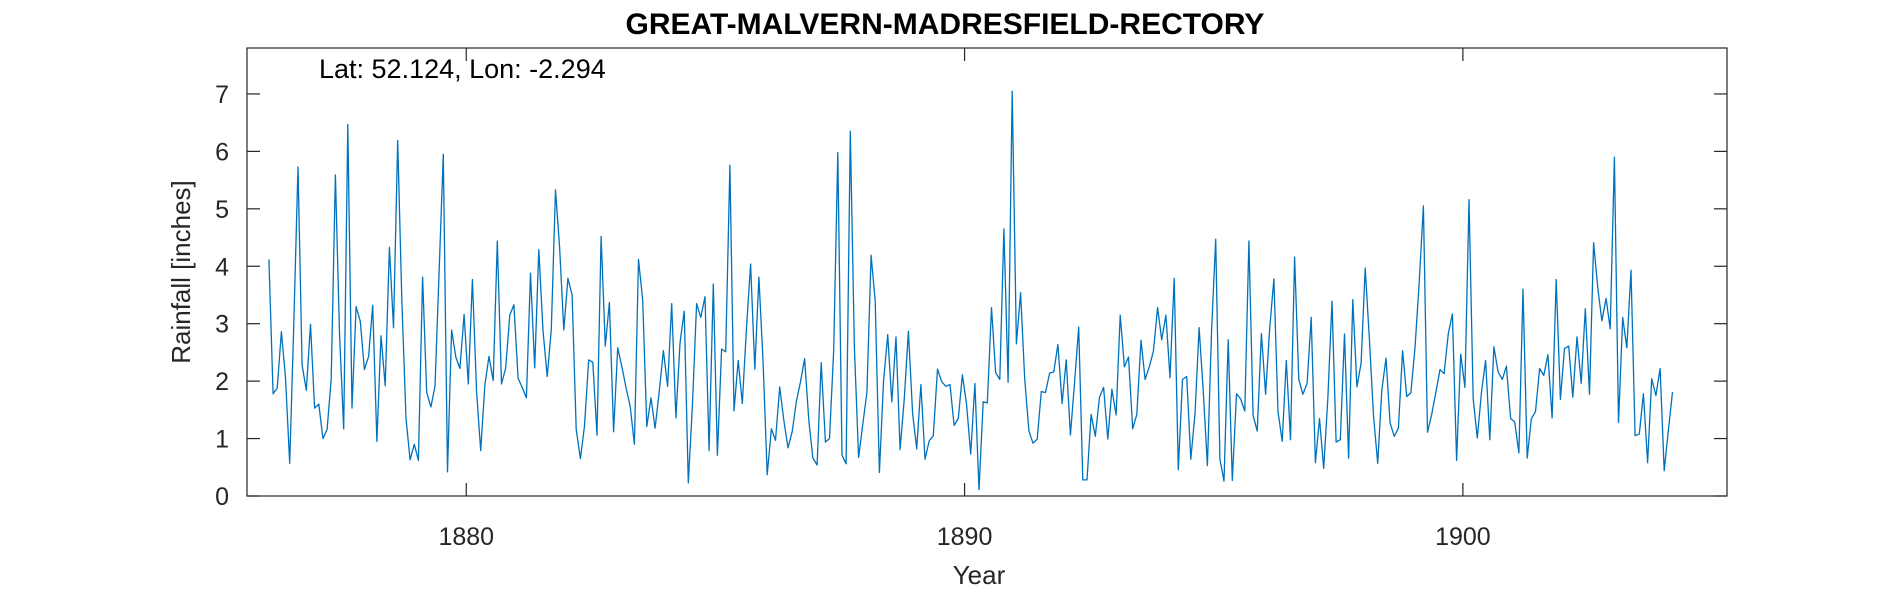 The height and width of the screenshot is (591, 1890). Describe the element at coordinates (1463, 537) in the screenshot. I see `x-tick-label: 1900` at that location.